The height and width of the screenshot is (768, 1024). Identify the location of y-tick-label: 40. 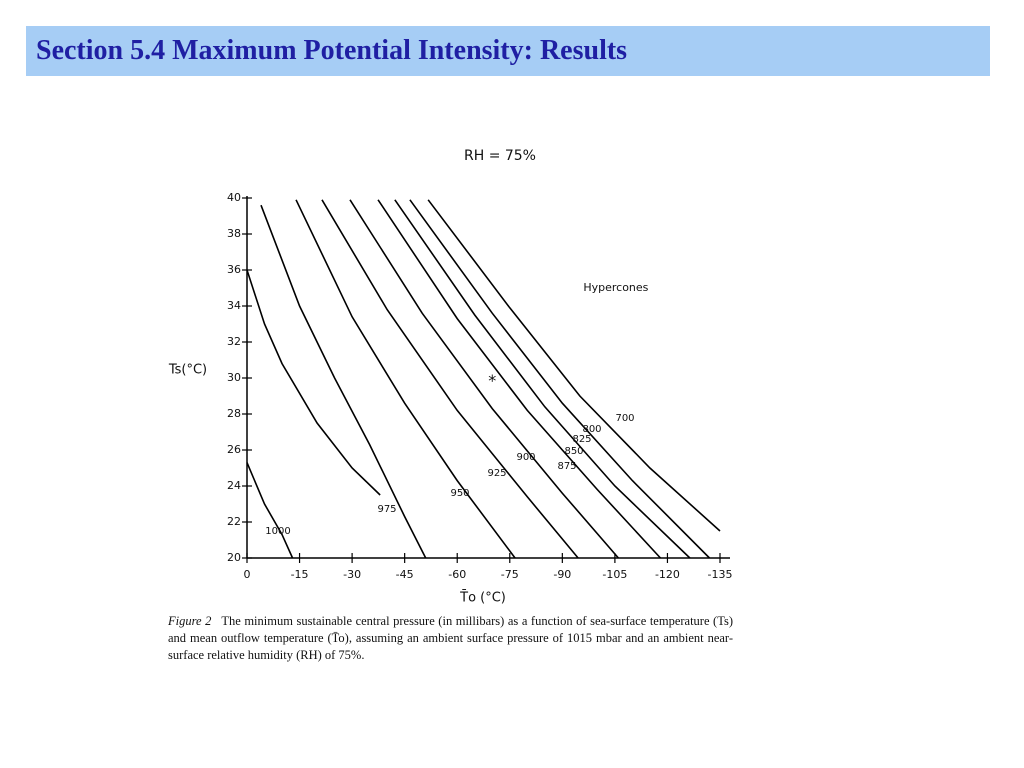
(234, 197).